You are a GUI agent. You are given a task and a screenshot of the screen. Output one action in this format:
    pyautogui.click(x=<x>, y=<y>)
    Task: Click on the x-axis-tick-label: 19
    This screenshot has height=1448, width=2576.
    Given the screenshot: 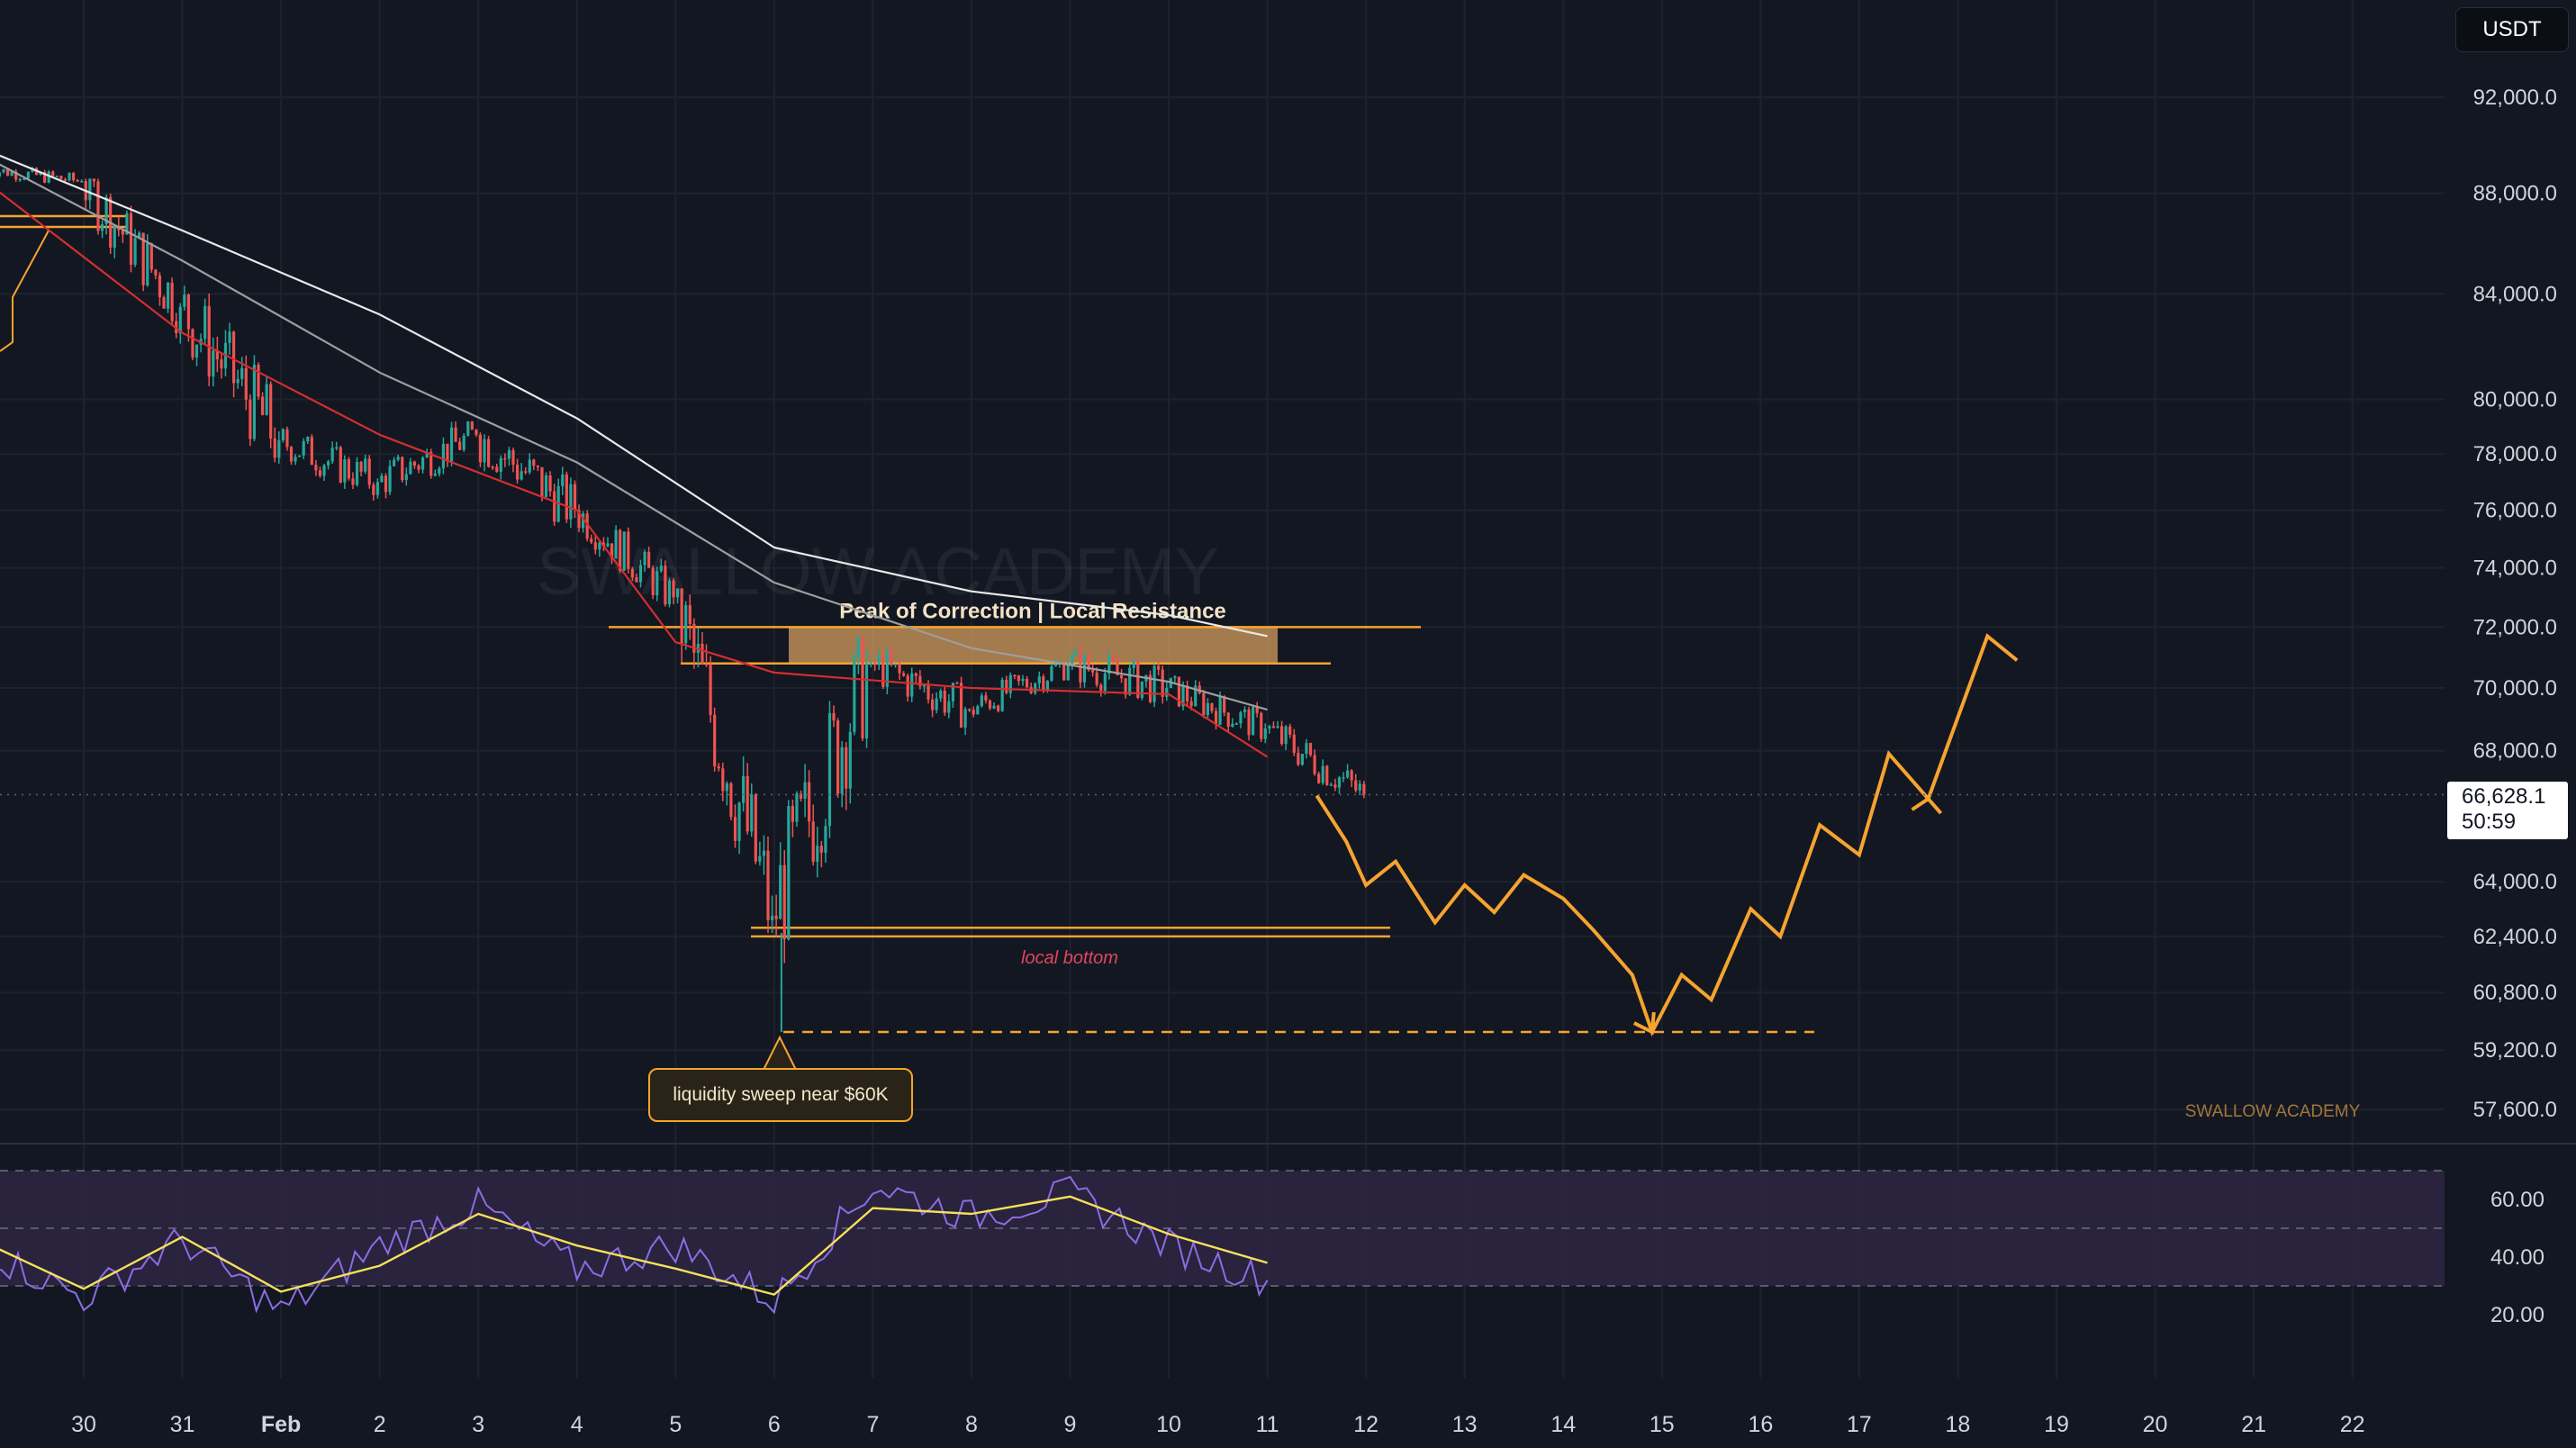 What is the action you would take?
    pyautogui.click(x=2056, y=1424)
    